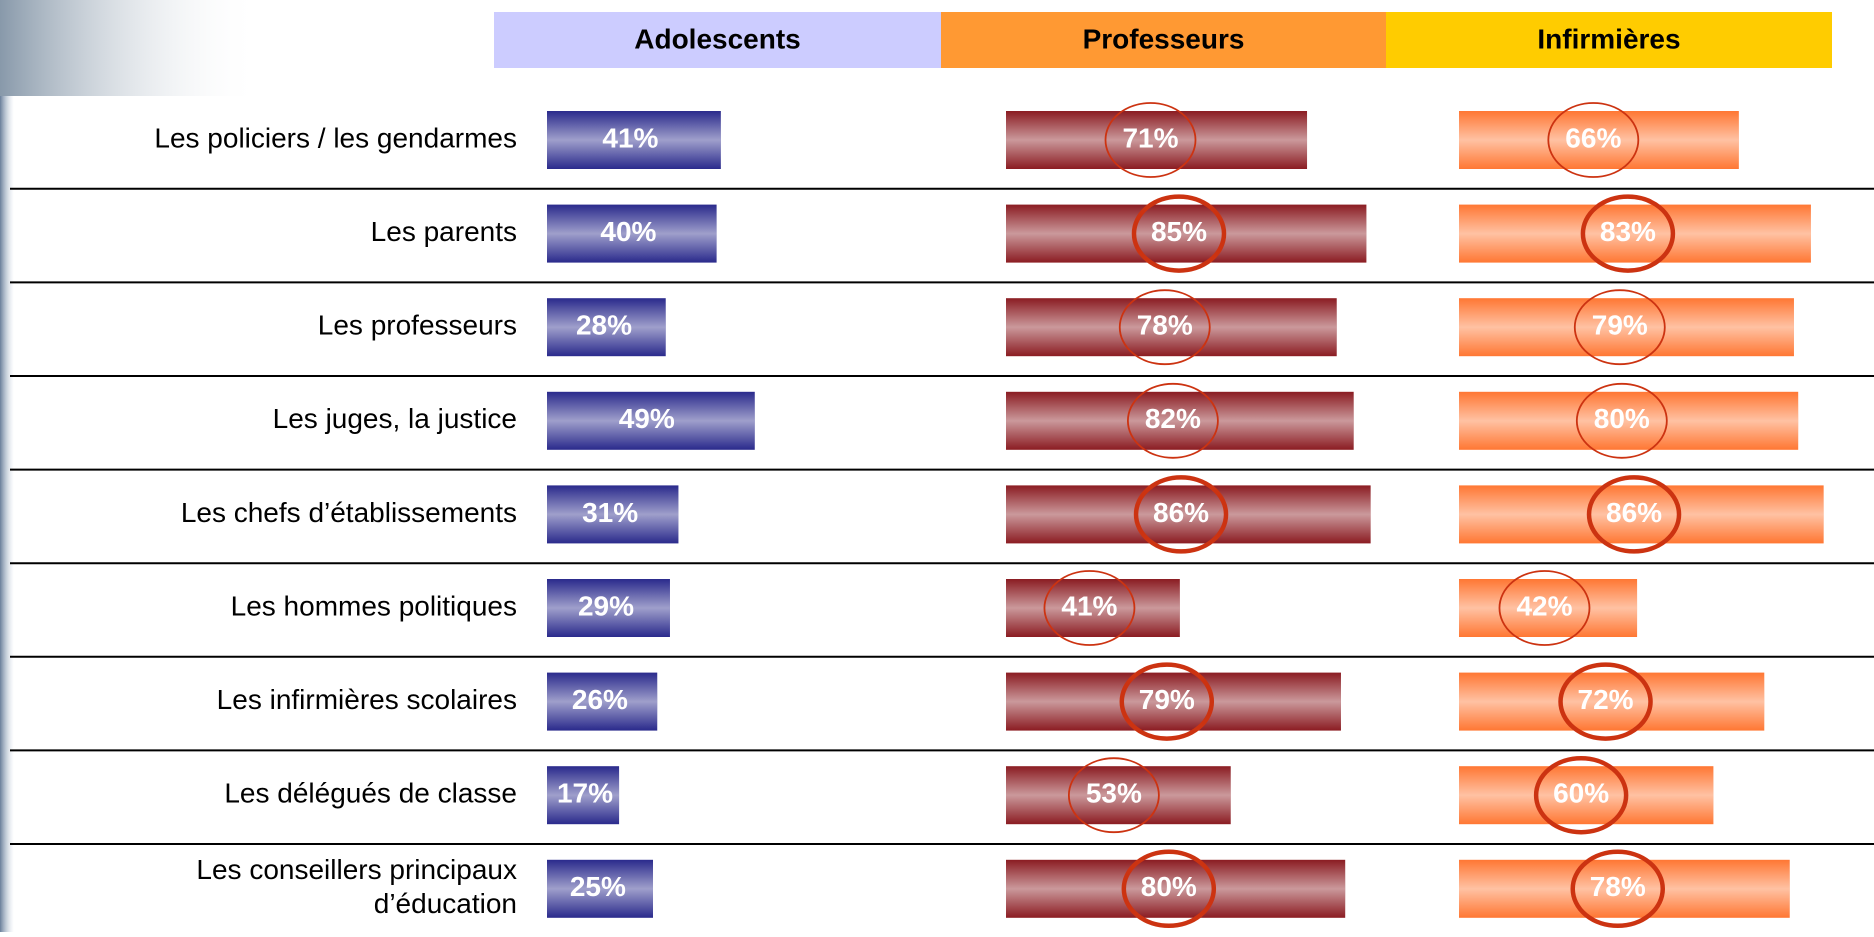 Image resolution: width=1874 pixels, height=937 pixels. What do you see at coordinates (367, 699) in the screenshot?
I see `category-label: Les infirmières scolaires` at bounding box center [367, 699].